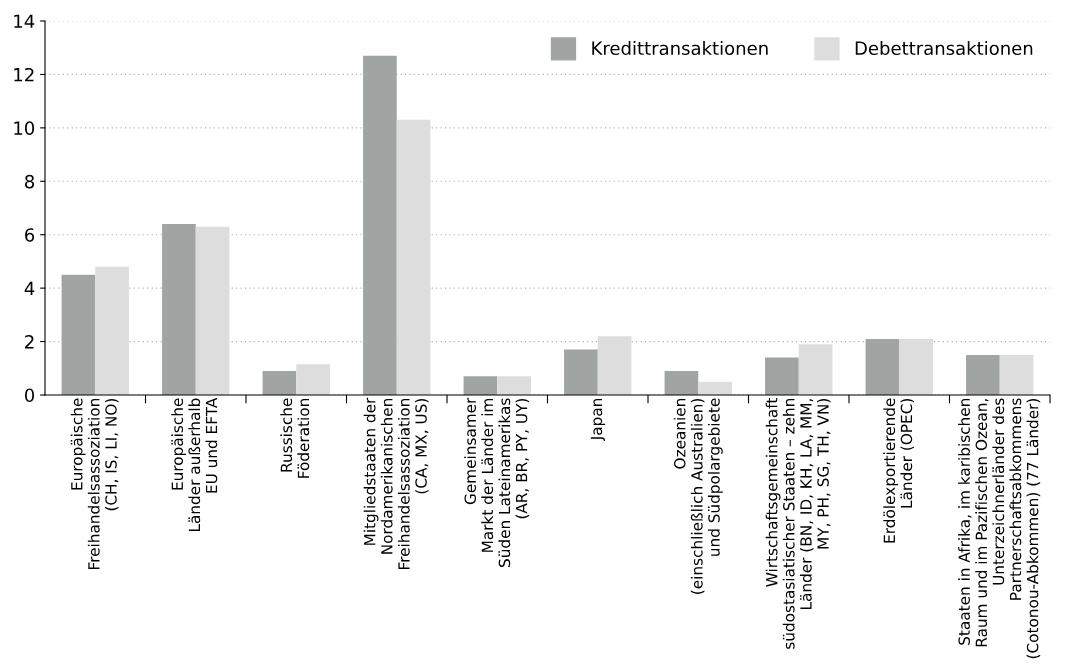 The image size is (1072, 666). I want to click on legend-label: Debettransaktionen, so click(944, 48).